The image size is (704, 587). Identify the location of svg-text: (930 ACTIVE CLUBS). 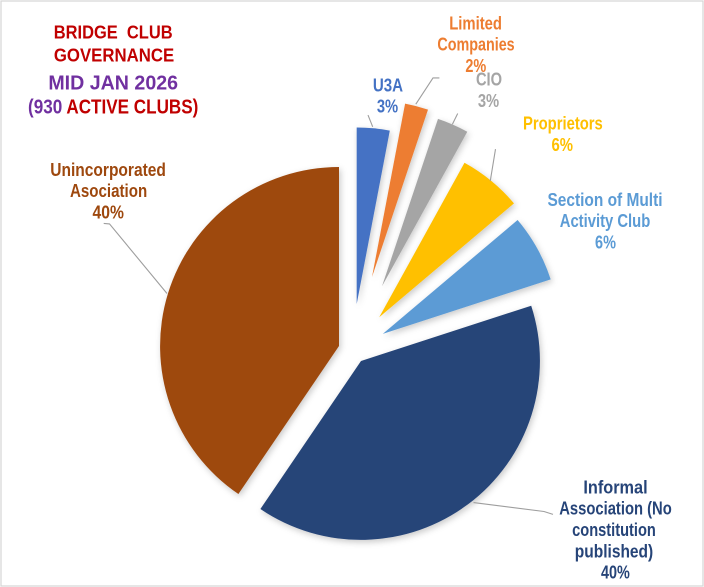
(113, 108).